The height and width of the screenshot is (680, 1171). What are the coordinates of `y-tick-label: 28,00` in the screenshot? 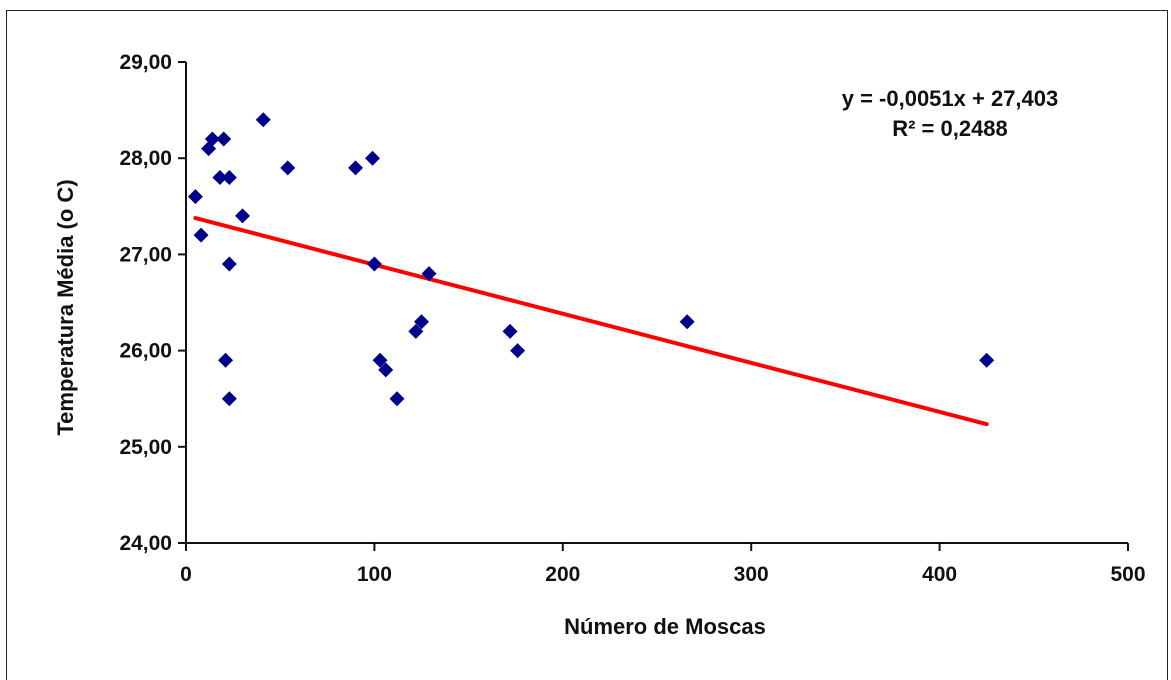 It's located at (145, 158).